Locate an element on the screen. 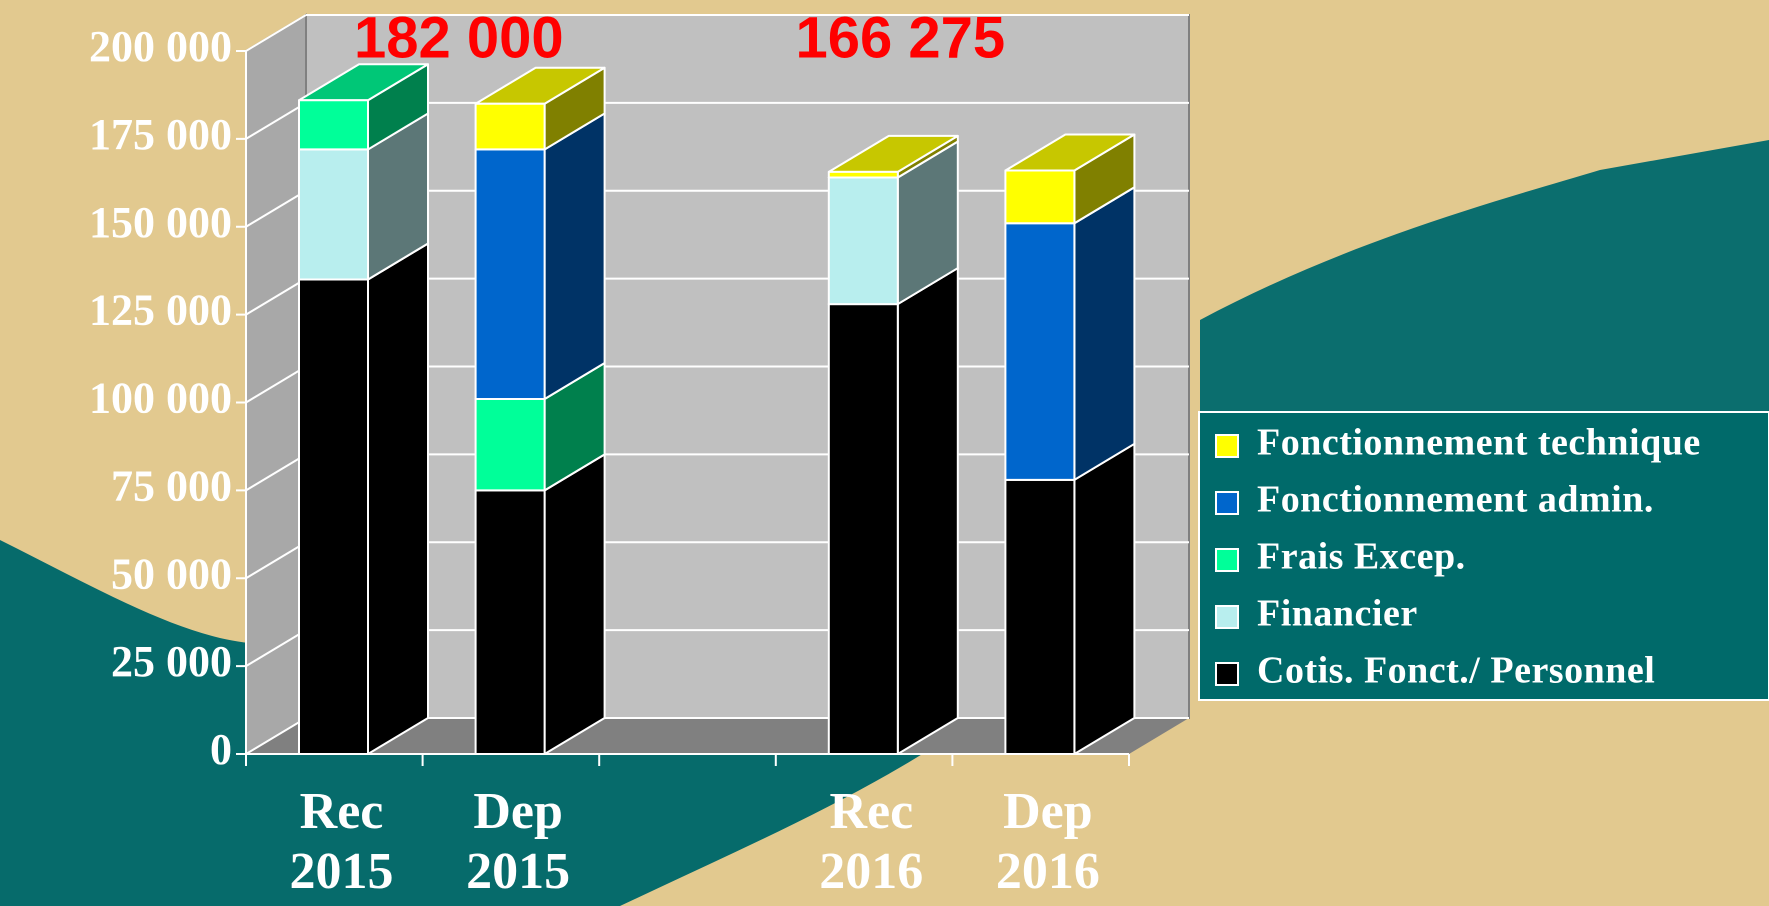 This screenshot has height=906, width=1769. y-tick-label: 50 000 is located at coordinates (171, 573).